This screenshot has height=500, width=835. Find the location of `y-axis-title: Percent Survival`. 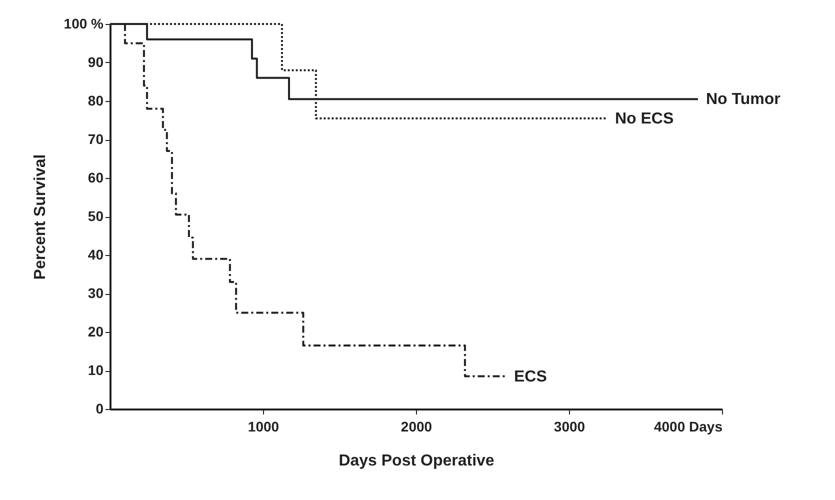

y-axis-title: Percent Survival is located at coordinates (40, 217).